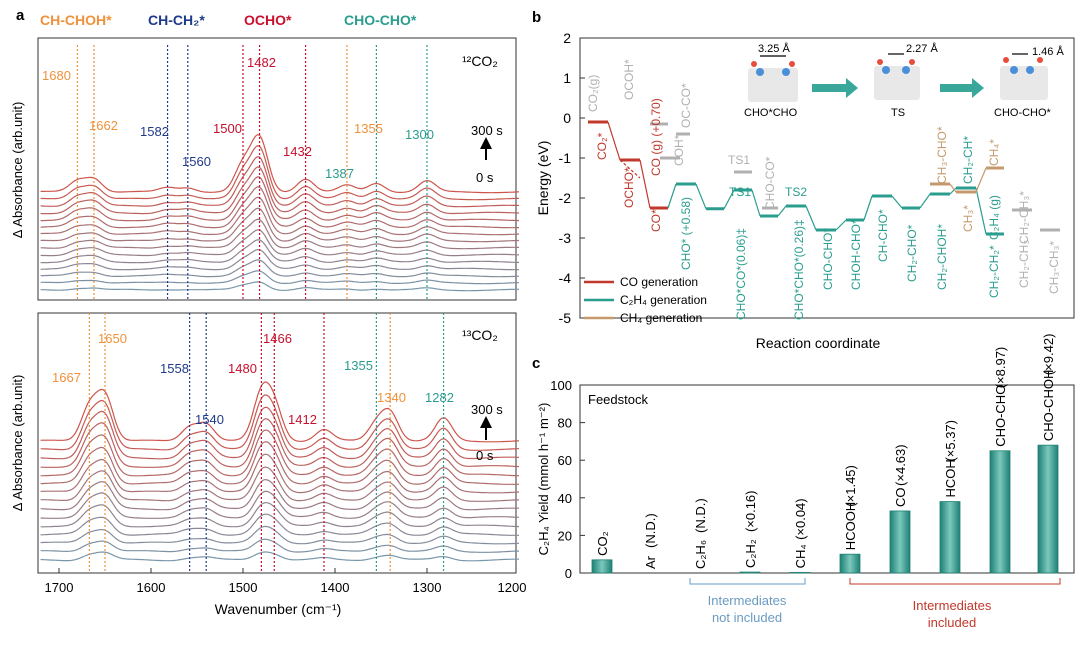 The height and width of the screenshot is (645, 1080). Describe the element at coordinates (572, 178) in the screenshot. I see `panel-b-y-axis: 2 1 0 -1 -2 -3 -4 -5` at that location.